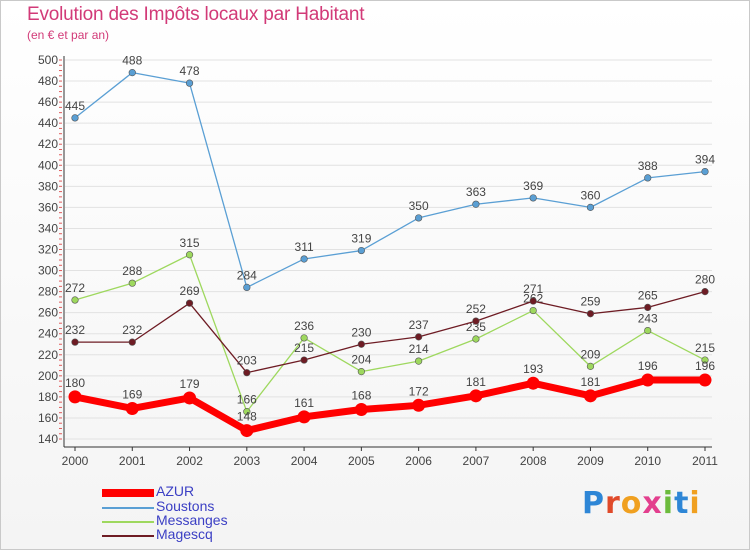 This screenshot has height=550, width=750. Describe the element at coordinates (361, 461) in the screenshot. I see `x-tick-label: 2005` at that location.